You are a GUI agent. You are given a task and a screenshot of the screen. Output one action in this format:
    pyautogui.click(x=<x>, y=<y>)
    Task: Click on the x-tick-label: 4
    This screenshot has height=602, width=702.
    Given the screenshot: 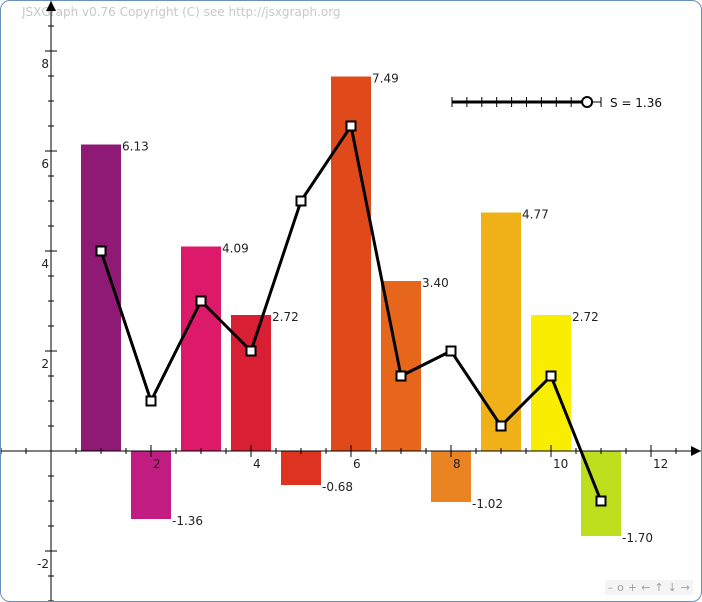 What is the action you would take?
    pyautogui.click(x=257, y=464)
    